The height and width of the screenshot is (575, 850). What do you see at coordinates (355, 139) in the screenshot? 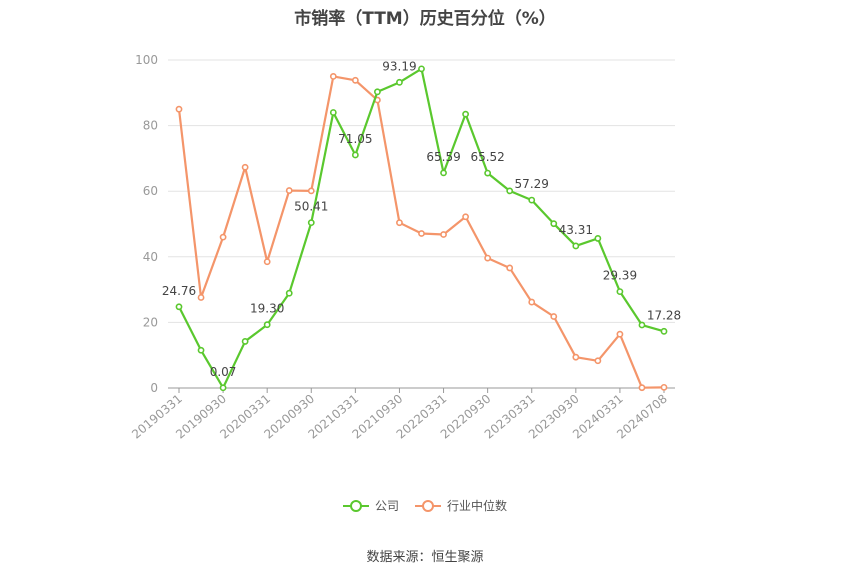
I see `data-label: 71.05` at bounding box center [355, 139].